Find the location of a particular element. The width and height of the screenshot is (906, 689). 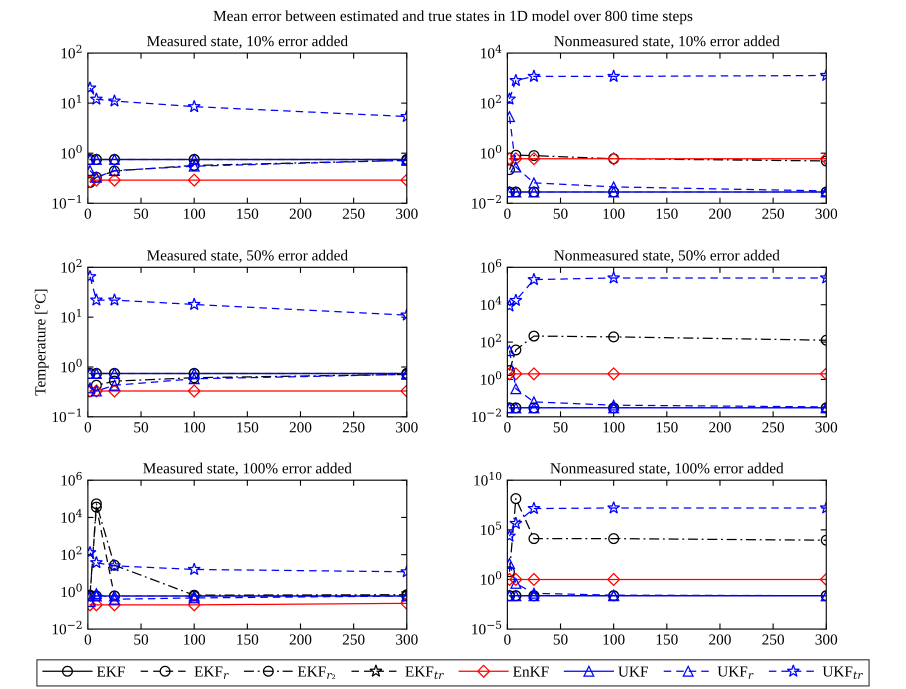

legend-label: UKF$_{tr}$ is located at coordinates (842, 673).